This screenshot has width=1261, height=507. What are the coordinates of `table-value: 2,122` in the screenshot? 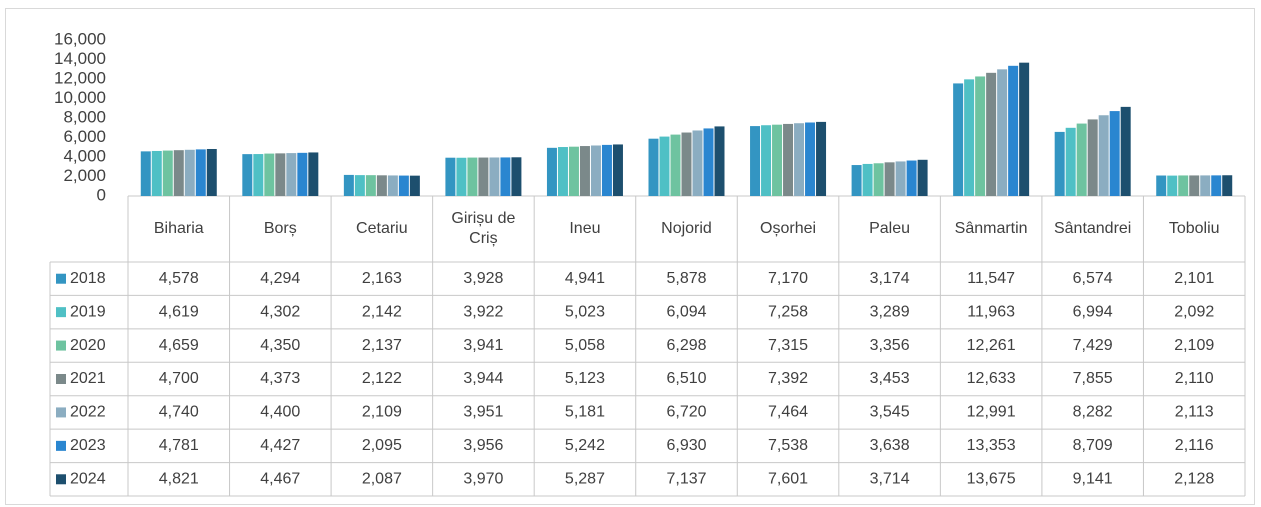 It's located at (382, 378).